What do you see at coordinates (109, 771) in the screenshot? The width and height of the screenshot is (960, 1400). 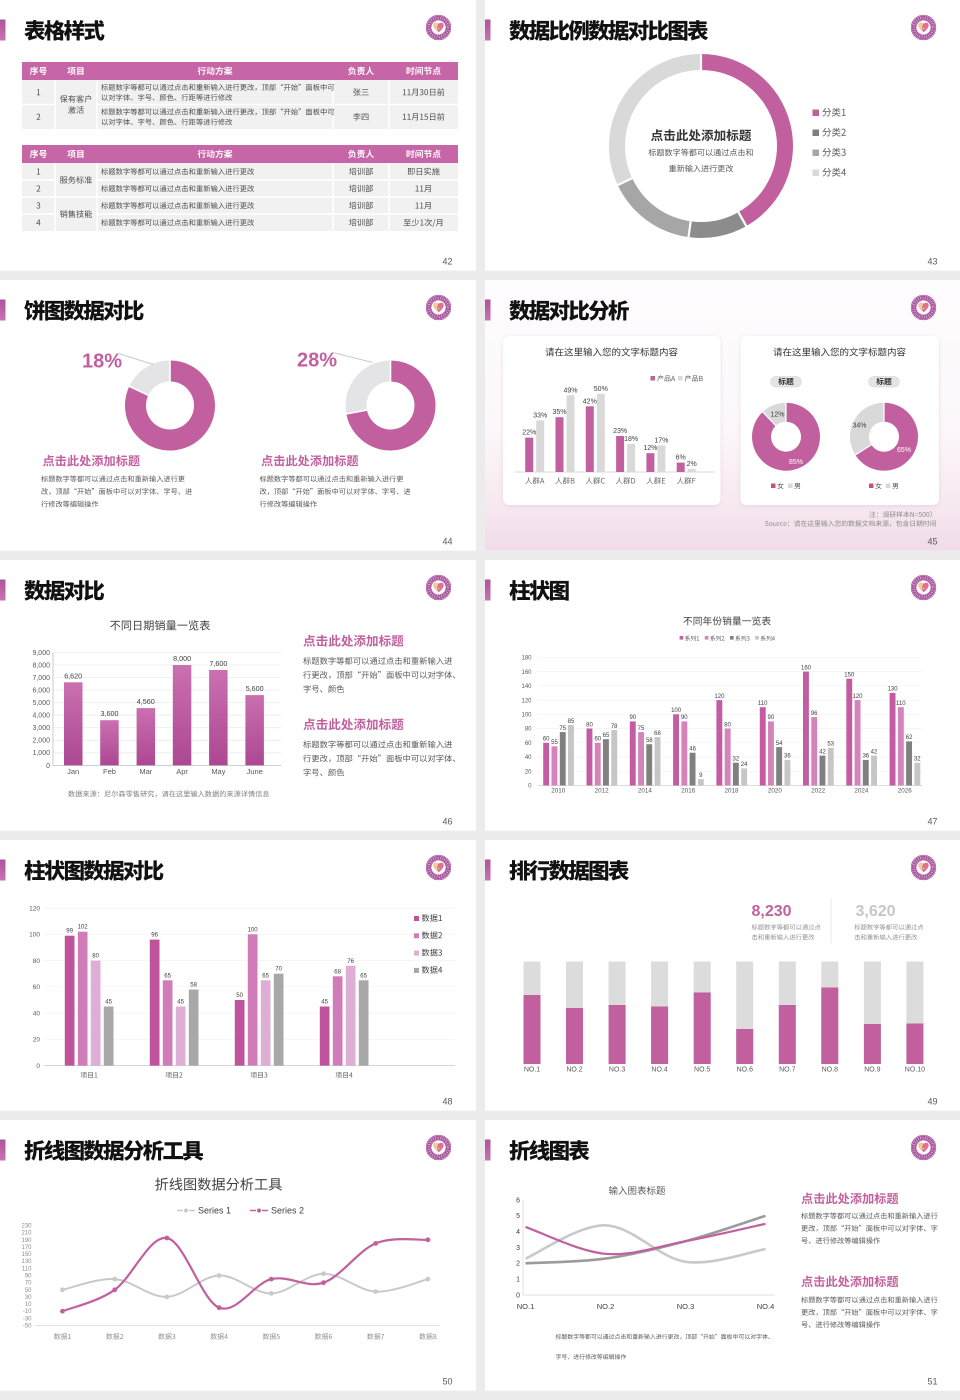 I see `svg-text: Feb` at bounding box center [109, 771].